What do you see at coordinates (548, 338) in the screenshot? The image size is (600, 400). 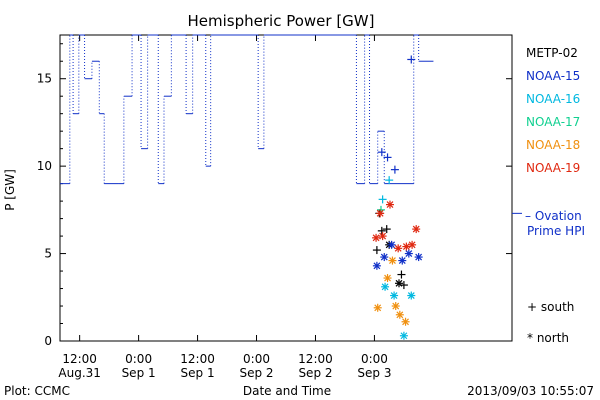 I see `marker-north-key: * north` at bounding box center [548, 338].